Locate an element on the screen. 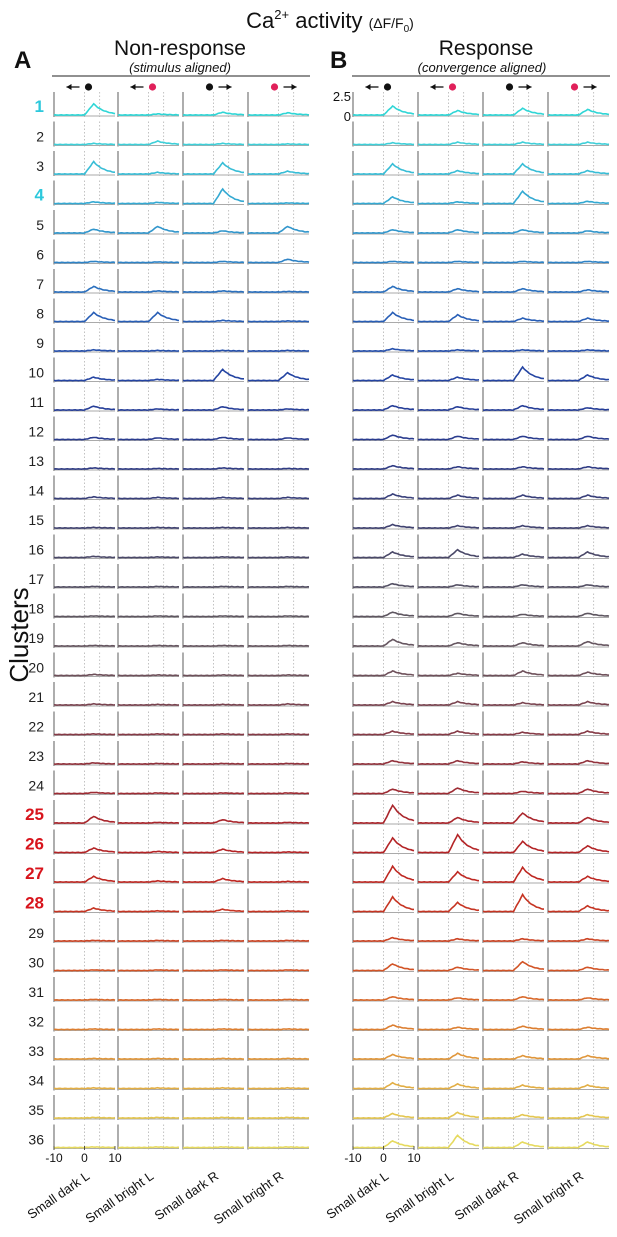 This screenshot has width=617, height=1237. panel-a-title: Non-response is located at coordinates (180, 48).